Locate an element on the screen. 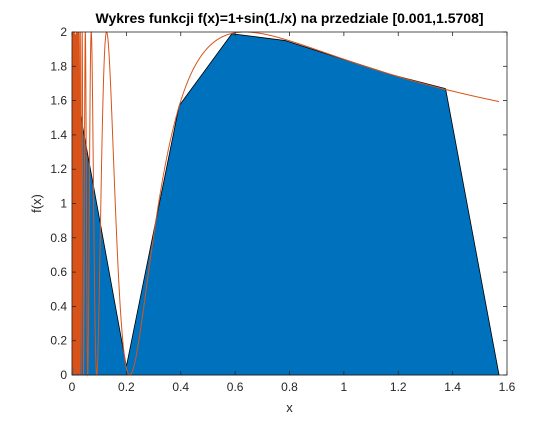  y-axis-label: f(x) is located at coordinates (36, 203).